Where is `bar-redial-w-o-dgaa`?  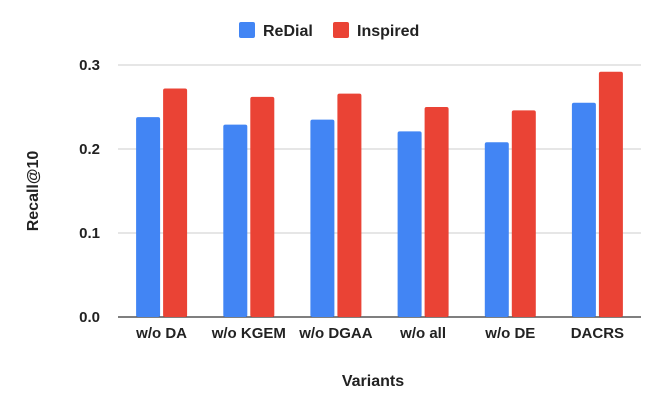
bar-redial-w-o-dgaa is located at coordinates (322, 218).